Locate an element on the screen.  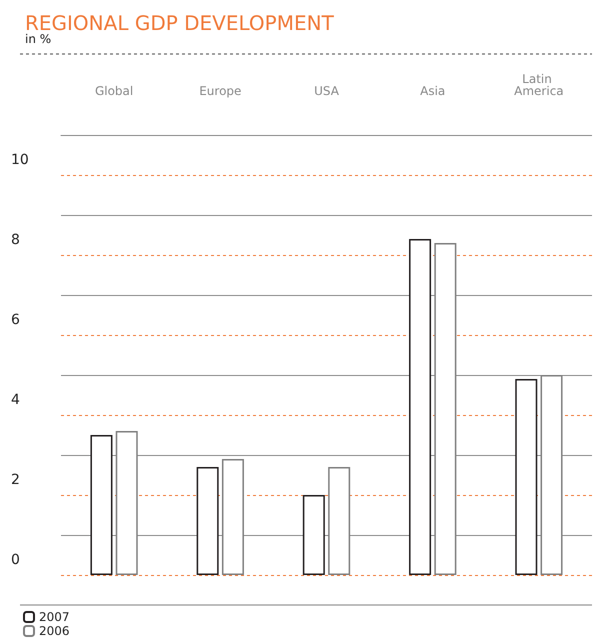
chart-title: REGIONAL GDP DEVELOPMENT is located at coordinates (180, 23).